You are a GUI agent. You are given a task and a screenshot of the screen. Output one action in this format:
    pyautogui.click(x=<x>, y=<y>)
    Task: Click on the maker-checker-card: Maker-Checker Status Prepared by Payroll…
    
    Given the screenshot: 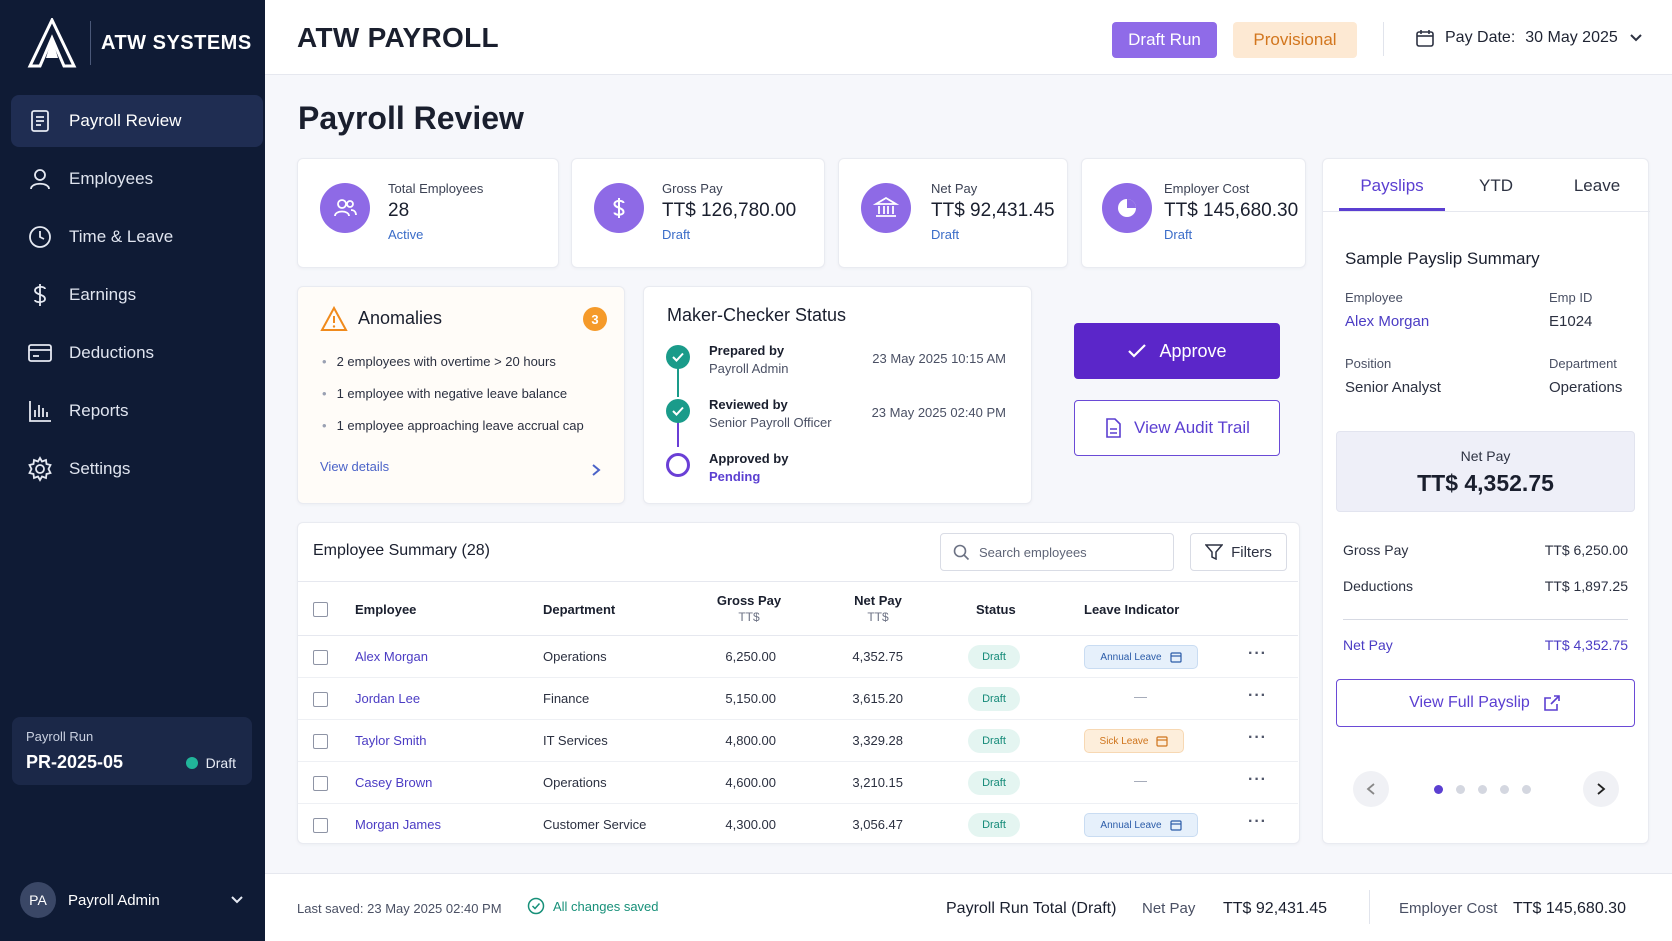 What is the action you would take?
    pyautogui.click(x=837, y=395)
    